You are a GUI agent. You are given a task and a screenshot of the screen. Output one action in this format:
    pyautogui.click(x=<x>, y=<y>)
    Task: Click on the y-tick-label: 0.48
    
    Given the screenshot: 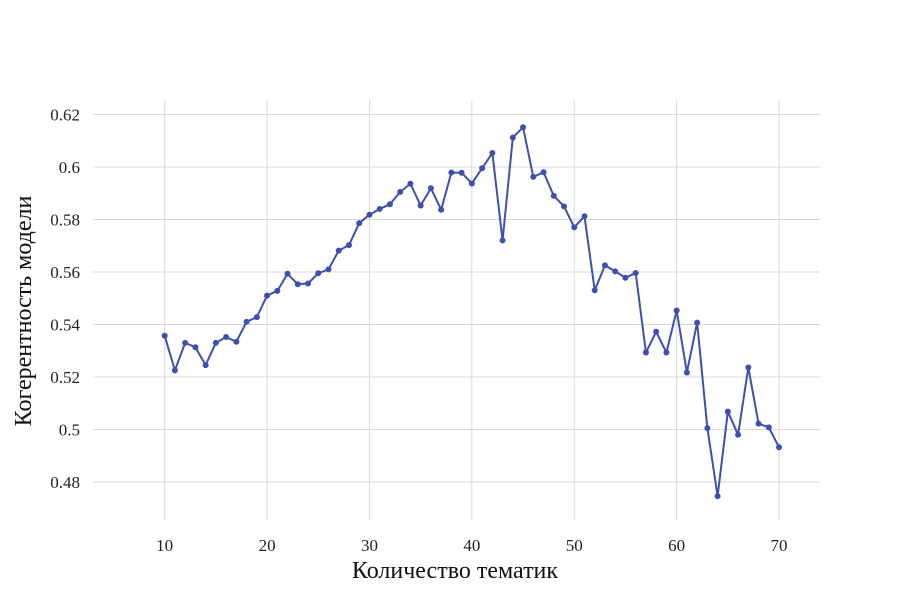 What is the action you would take?
    pyautogui.click(x=65, y=482)
    